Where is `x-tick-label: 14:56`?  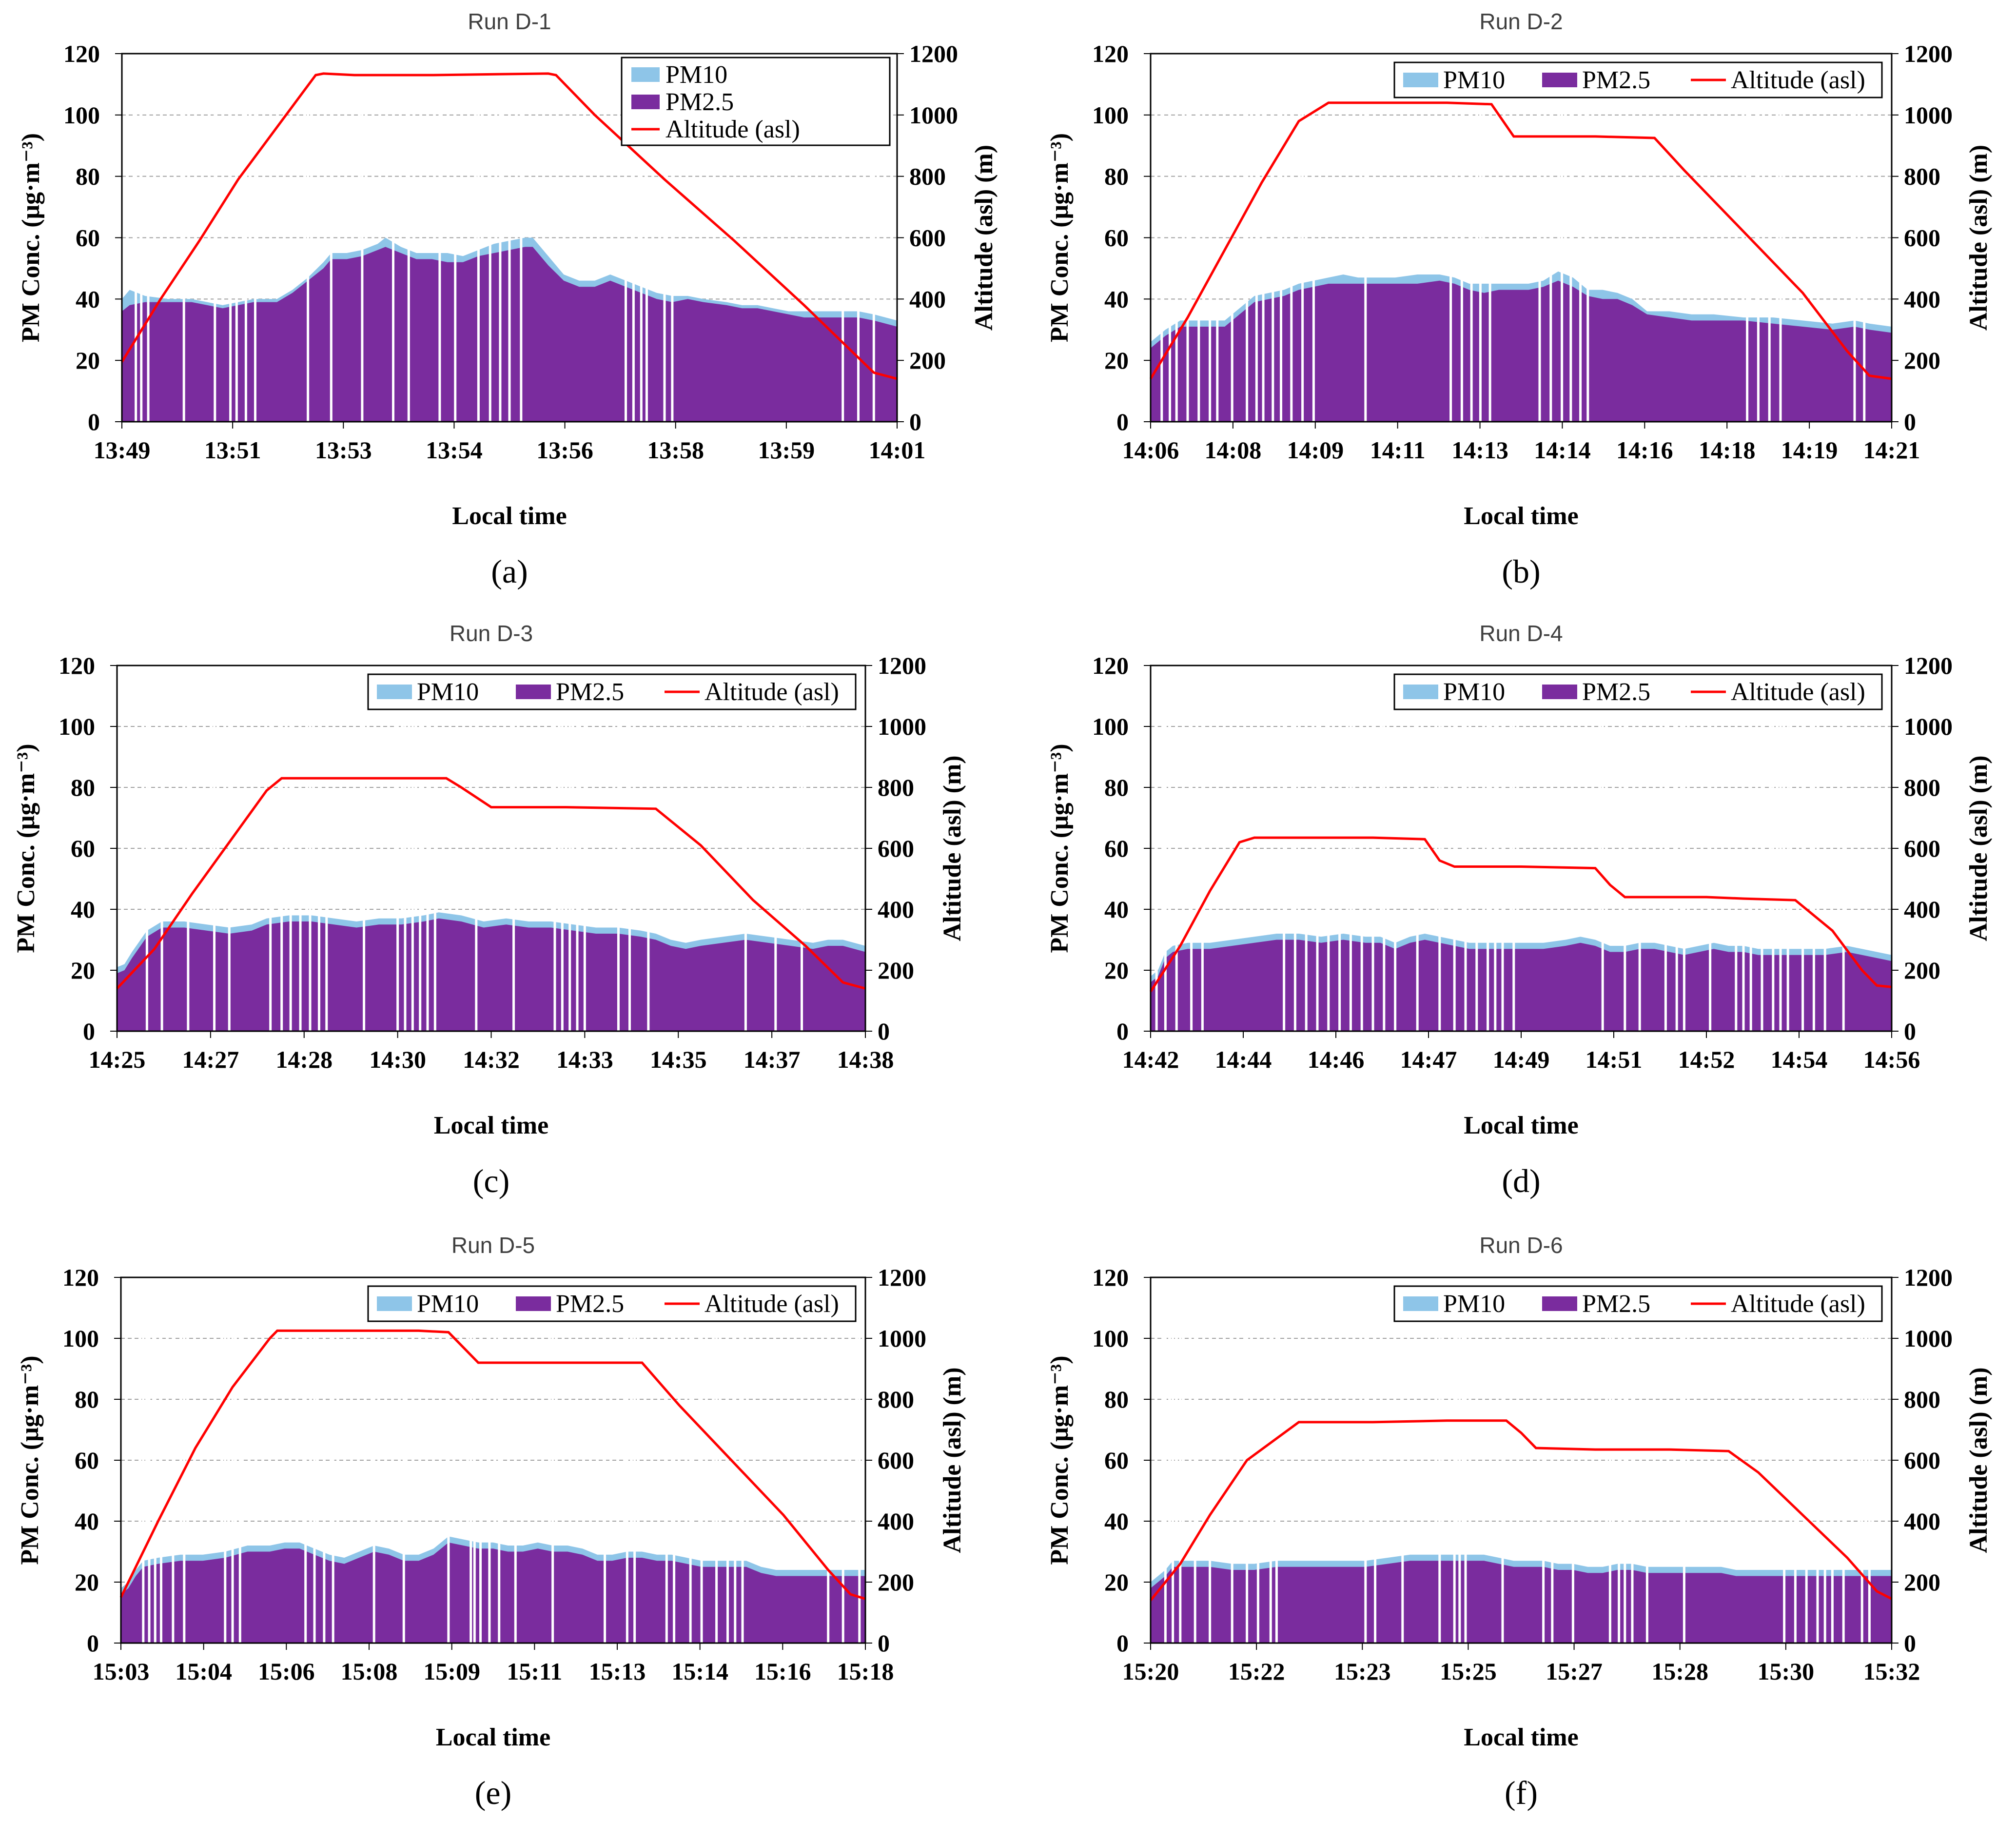 x-tick-label: 14:56 is located at coordinates (1891, 1059).